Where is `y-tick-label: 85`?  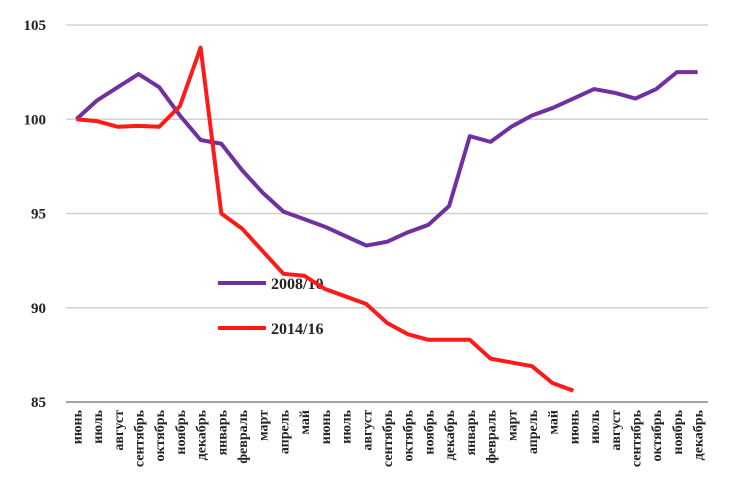
y-tick-label: 85 is located at coordinates (38, 403).